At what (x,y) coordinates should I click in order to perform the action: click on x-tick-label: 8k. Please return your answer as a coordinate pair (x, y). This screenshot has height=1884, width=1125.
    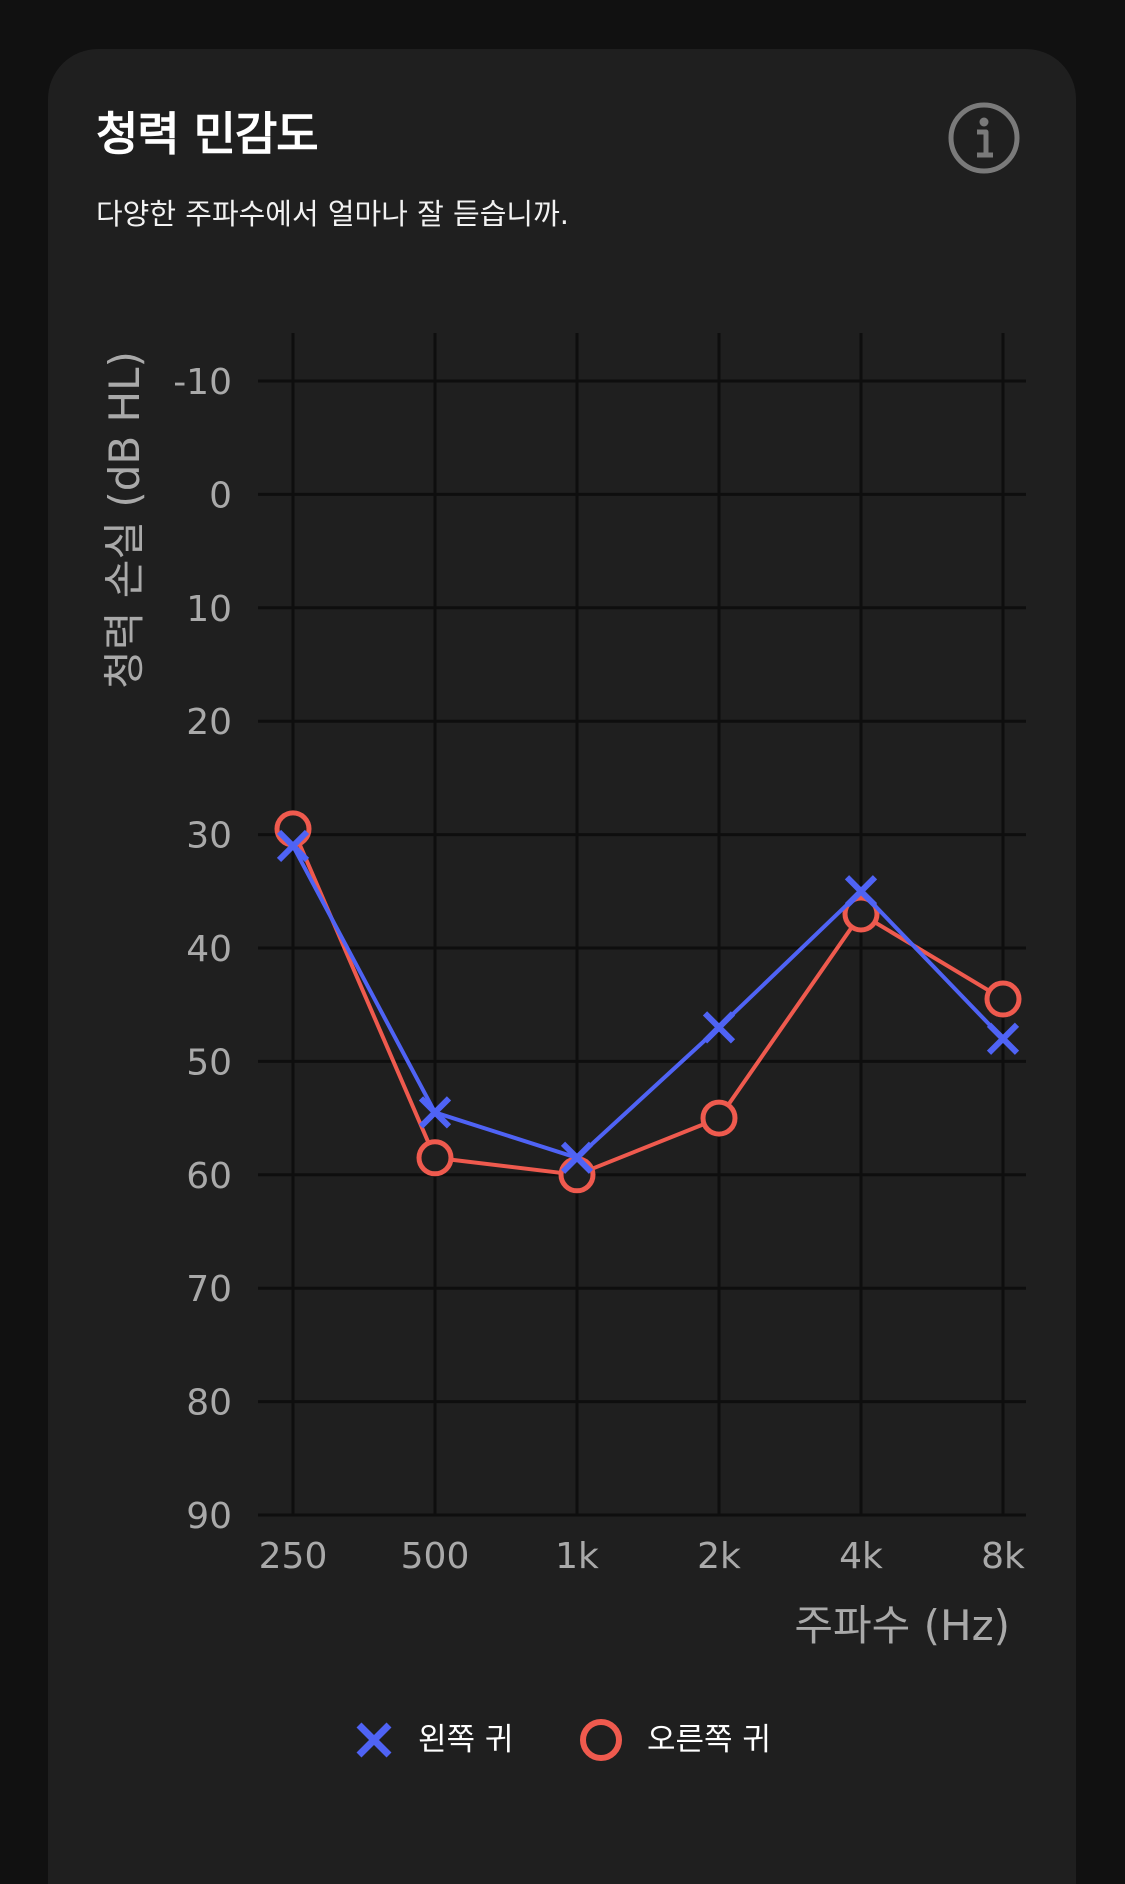
    Looking at the image, I should click on (1003, 1556).